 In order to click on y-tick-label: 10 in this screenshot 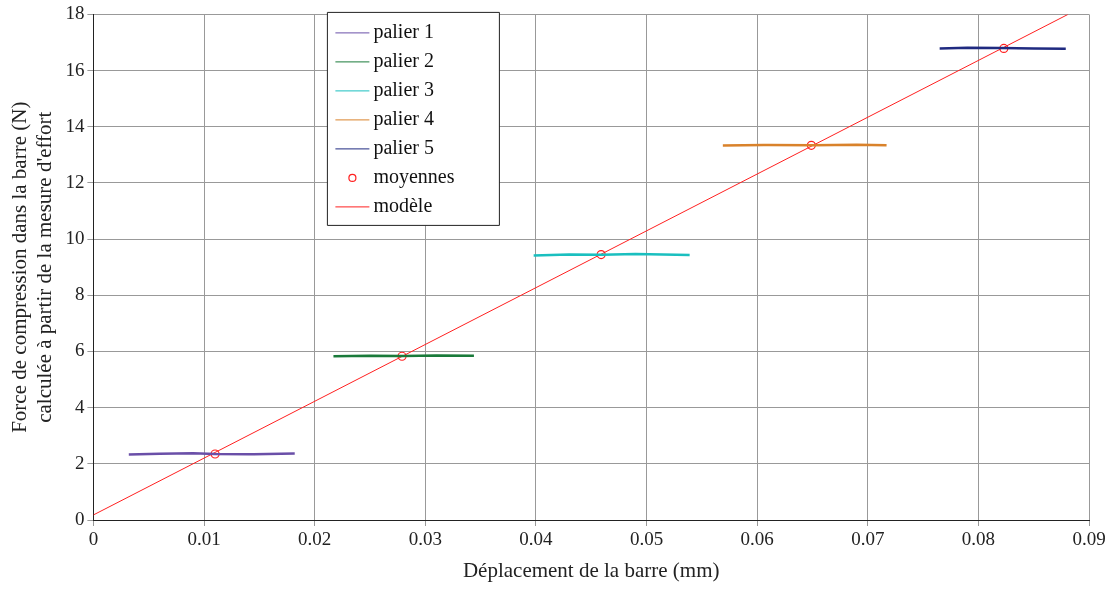, I will do `click(75, 238)`.